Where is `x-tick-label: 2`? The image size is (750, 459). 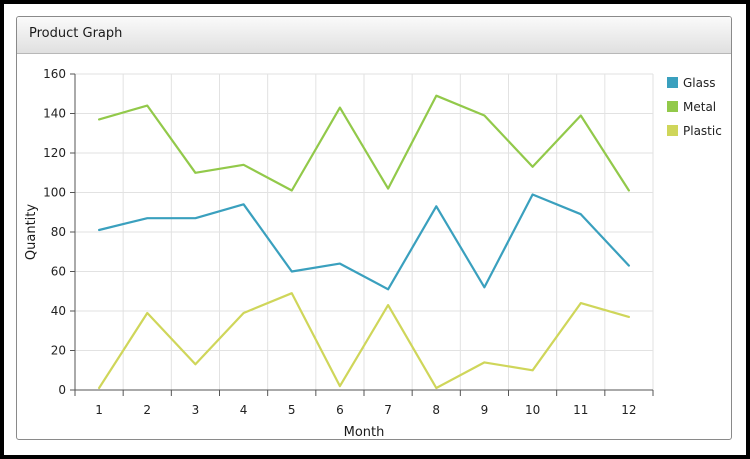
x-tick-label: 2 is located at coordinates (147, 410).